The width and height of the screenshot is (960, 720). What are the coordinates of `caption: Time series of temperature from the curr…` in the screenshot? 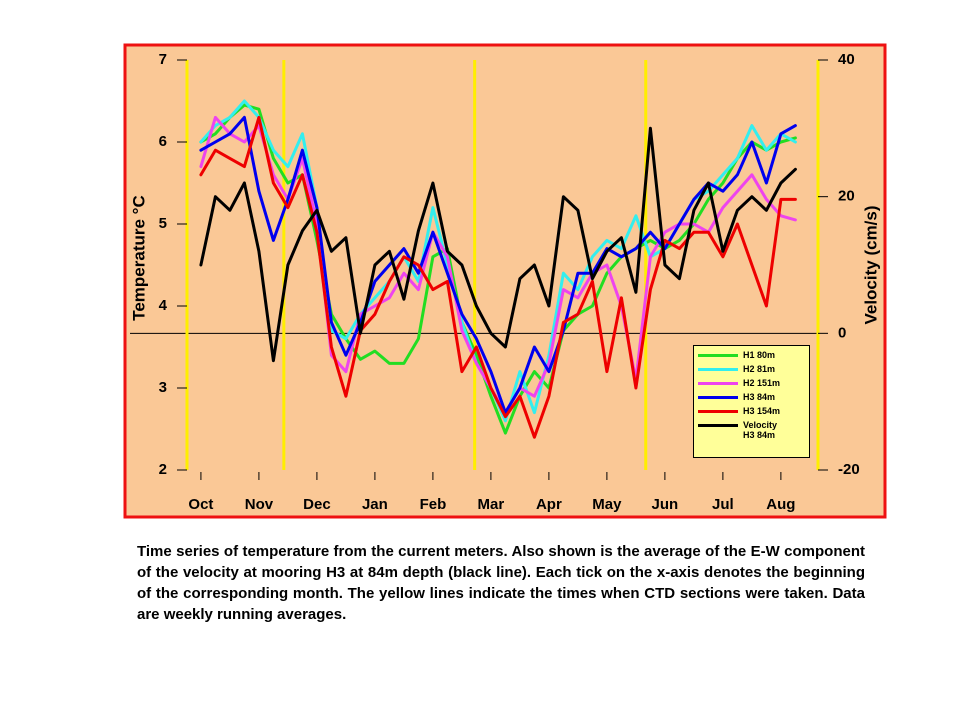 It's located at (501, 583).